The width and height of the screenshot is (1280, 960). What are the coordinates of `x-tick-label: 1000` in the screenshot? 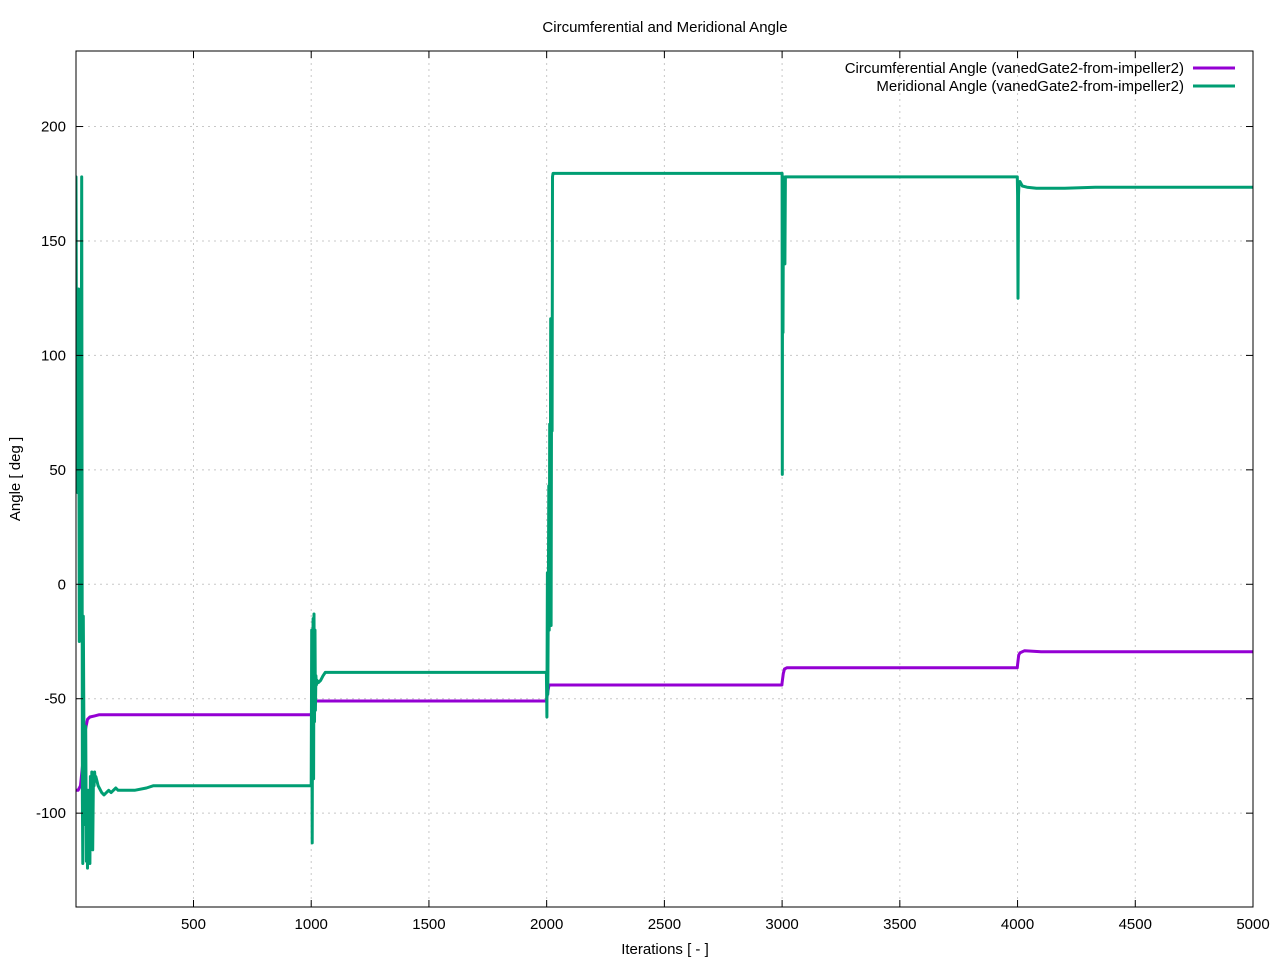 It's located at (311, 924).